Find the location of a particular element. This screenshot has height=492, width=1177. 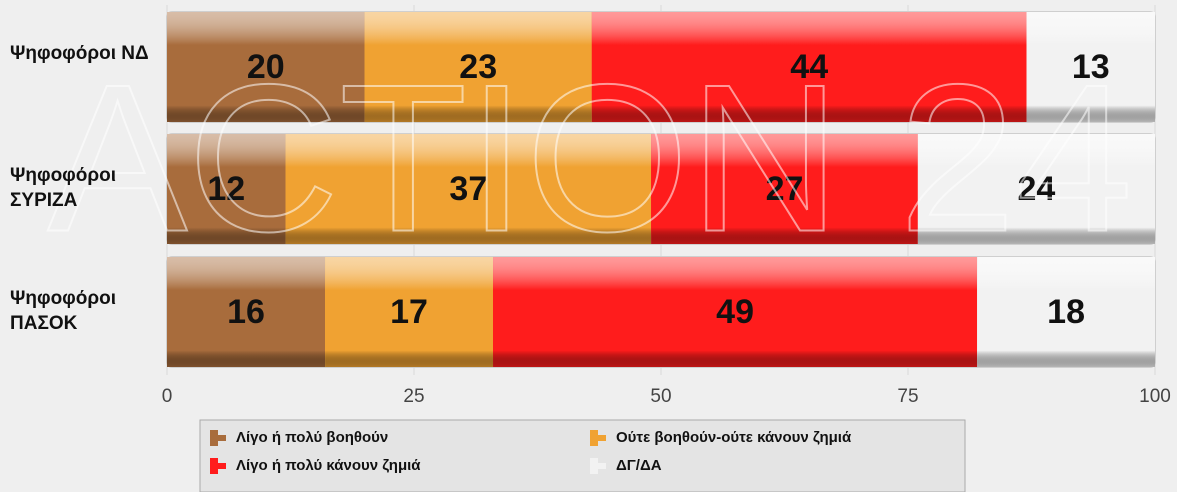

x-tick-label: 75 is located at coordinates (907, 396).